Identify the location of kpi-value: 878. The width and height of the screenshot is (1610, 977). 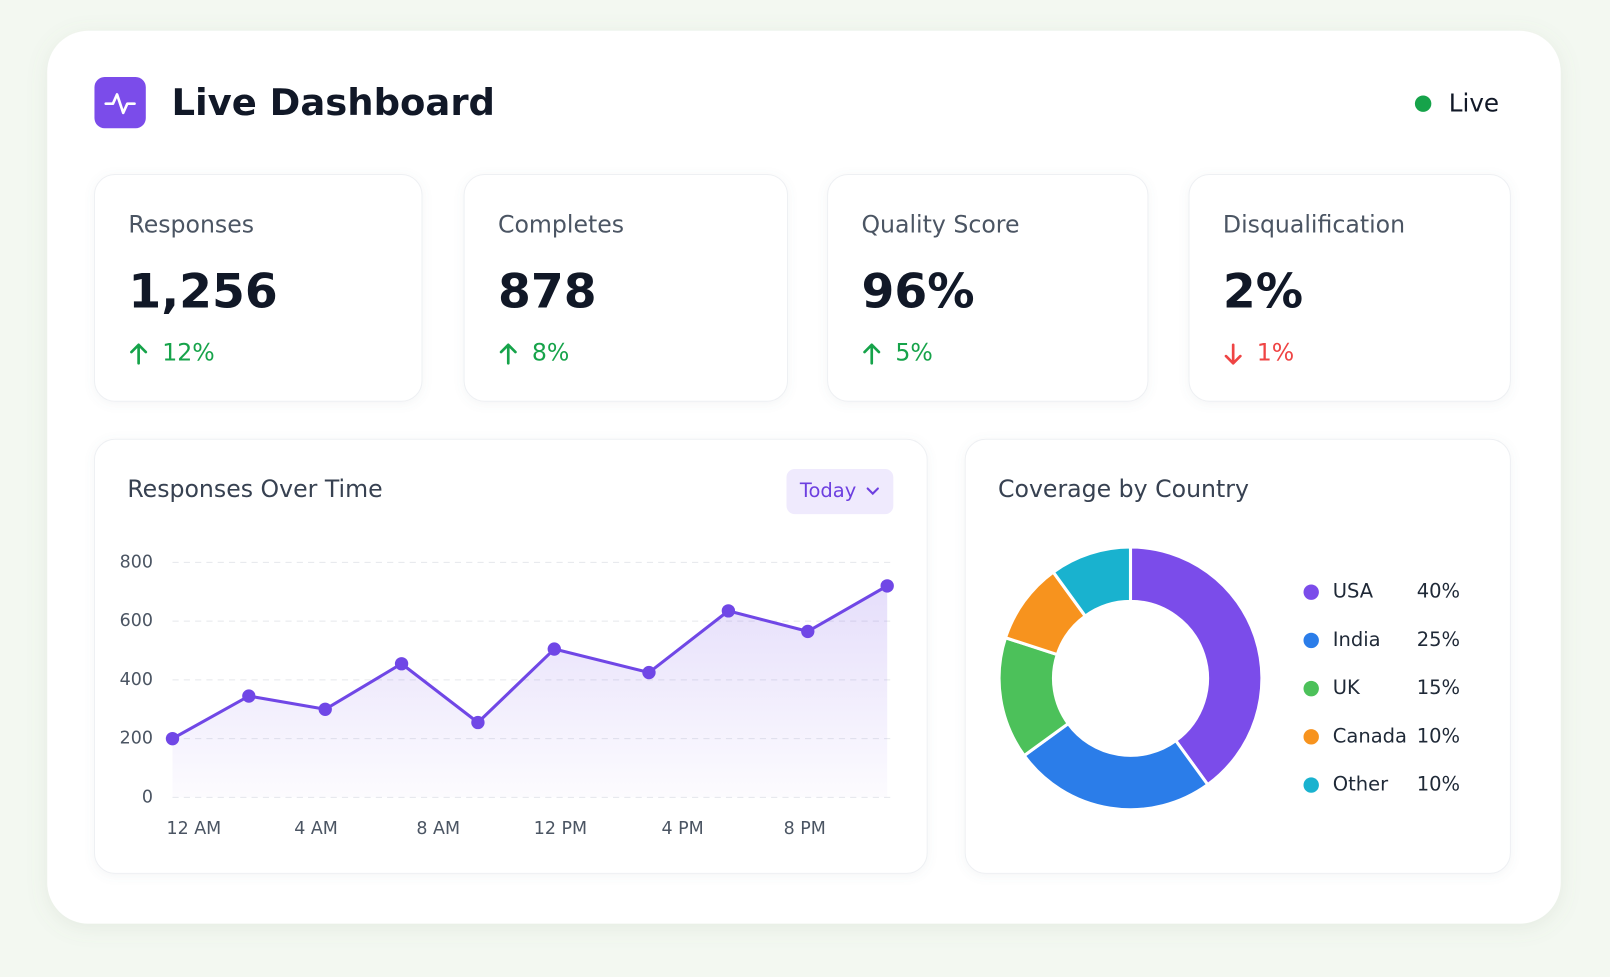
(547, 292).